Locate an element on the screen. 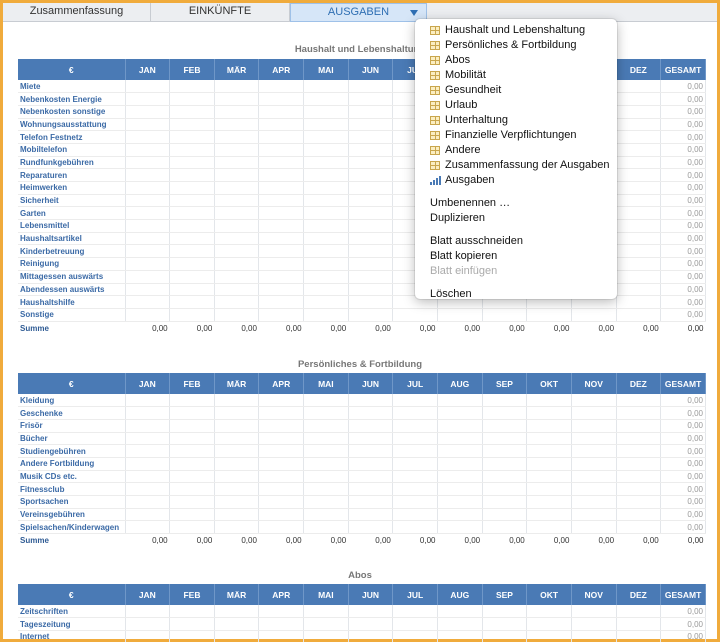 The image size is (720, 642). menu-item-sheet: Urlaub is located at coordinates (516, 105).